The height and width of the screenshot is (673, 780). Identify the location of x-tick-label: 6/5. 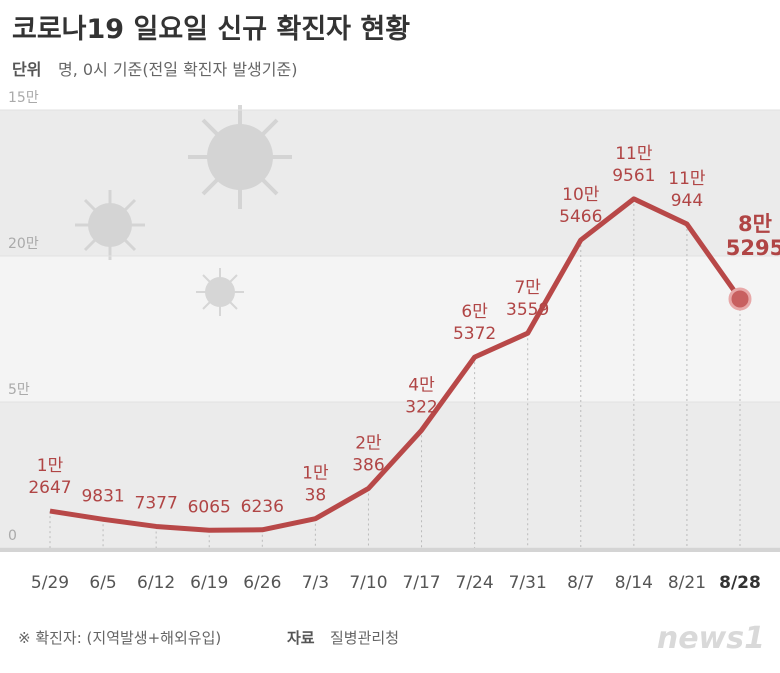
(102, 583).